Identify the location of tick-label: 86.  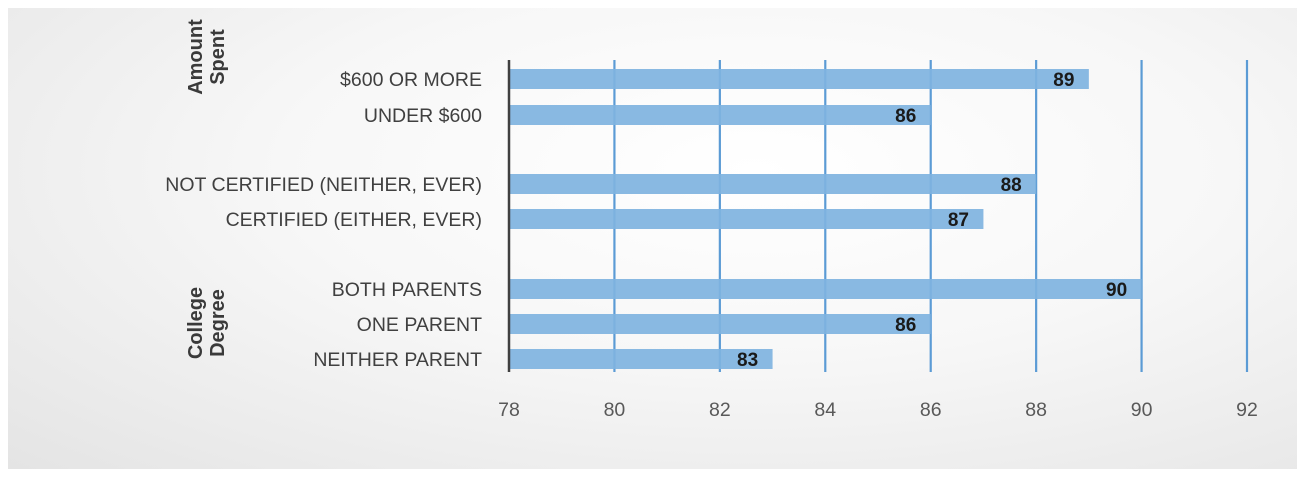
(931, 410).